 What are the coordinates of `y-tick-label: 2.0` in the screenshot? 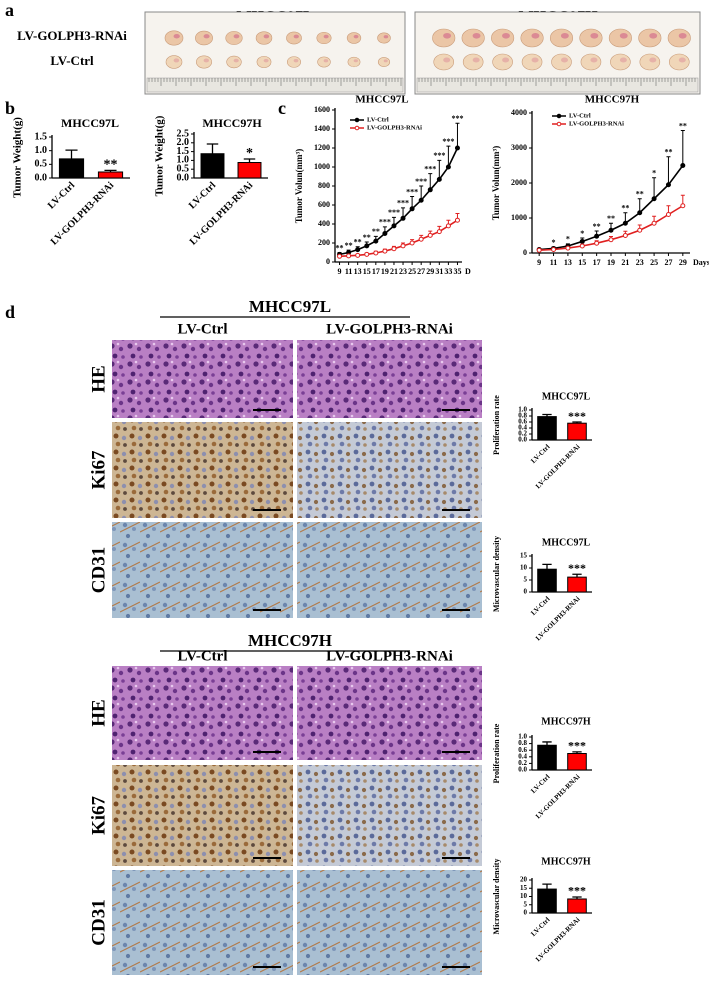 It's located at (183, 142).